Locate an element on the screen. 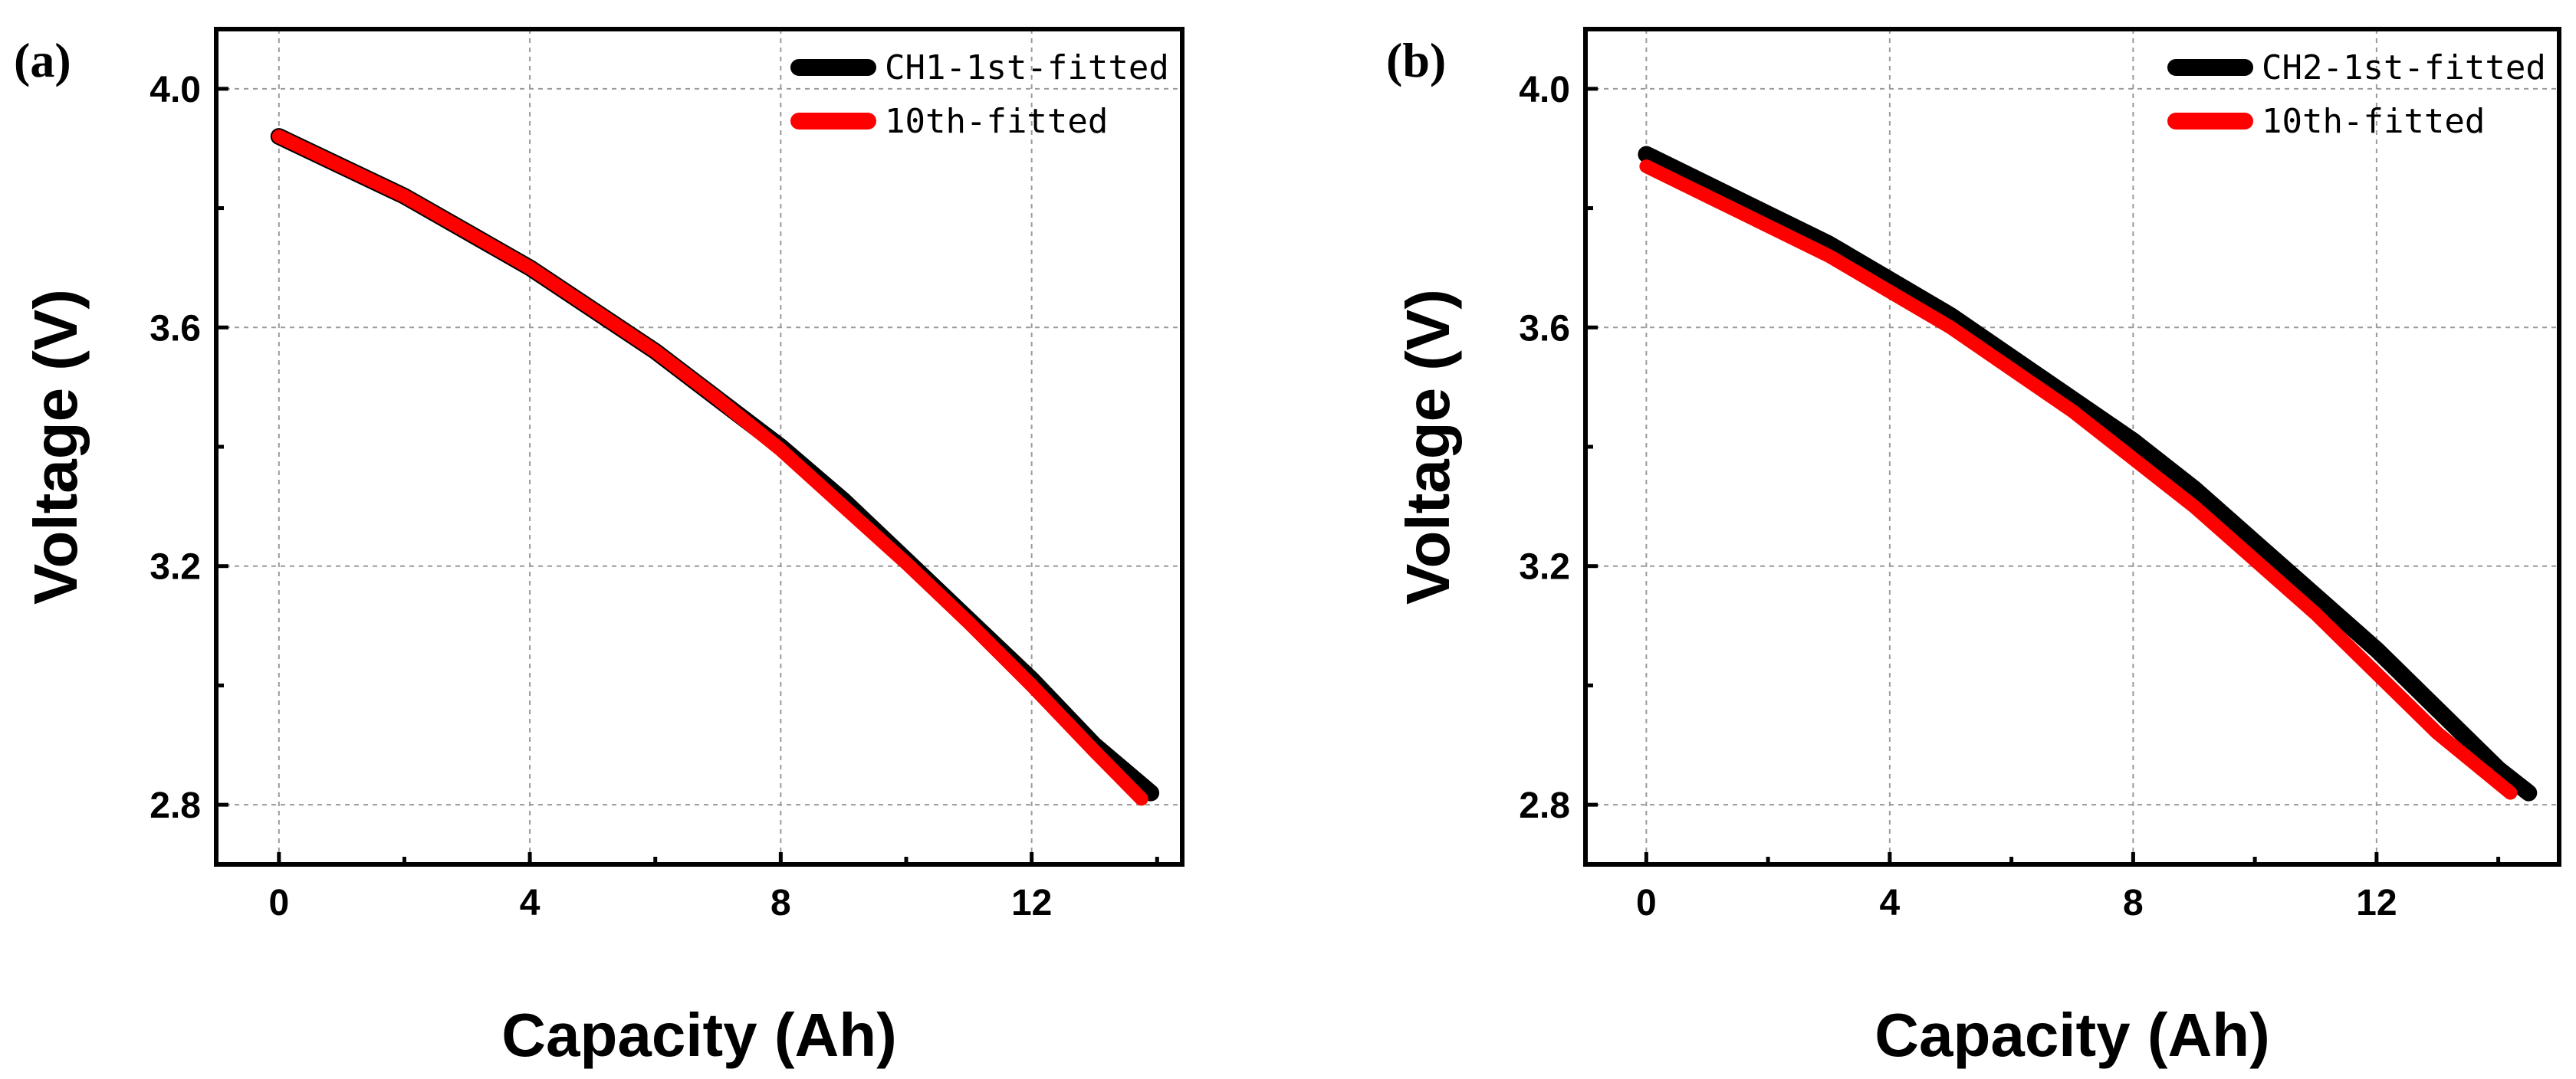 The width and height of the screenshot is (2576, 1079). panel-label-a: (a) is located at coordinates (43, 60).